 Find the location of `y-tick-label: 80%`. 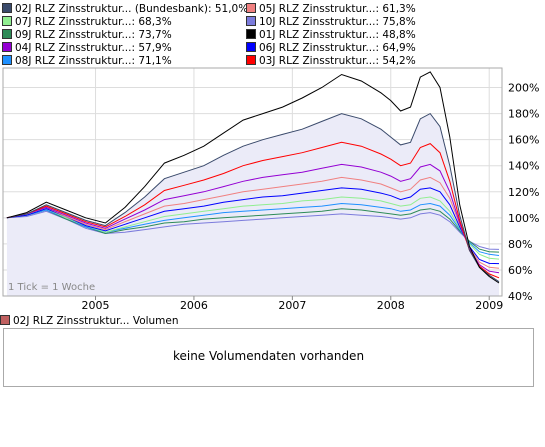

y-tick-label: 80% is located at coordinates (520, 244).